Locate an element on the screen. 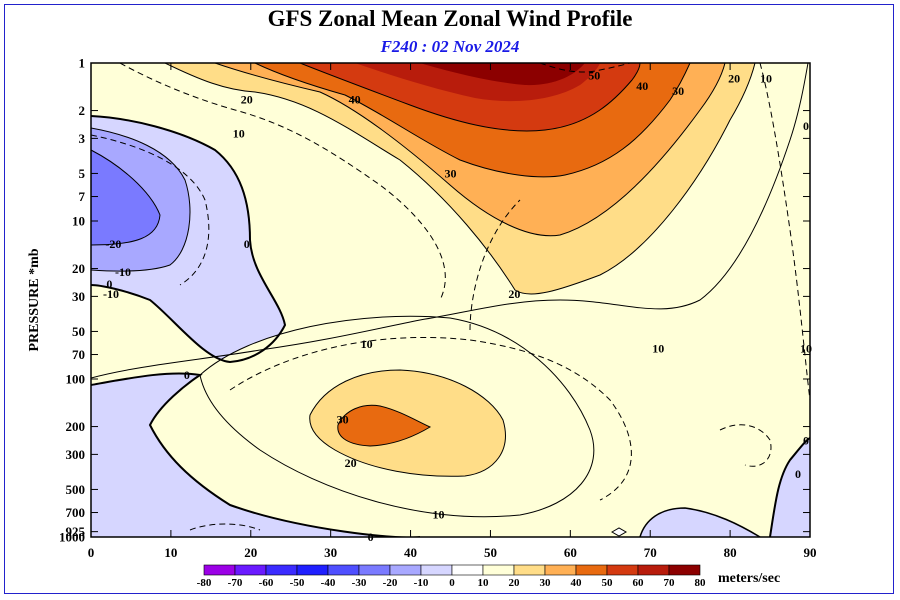 This screenshot has height=600, width=900. colorbar-label: 60 is located at coordinates (639, 583).